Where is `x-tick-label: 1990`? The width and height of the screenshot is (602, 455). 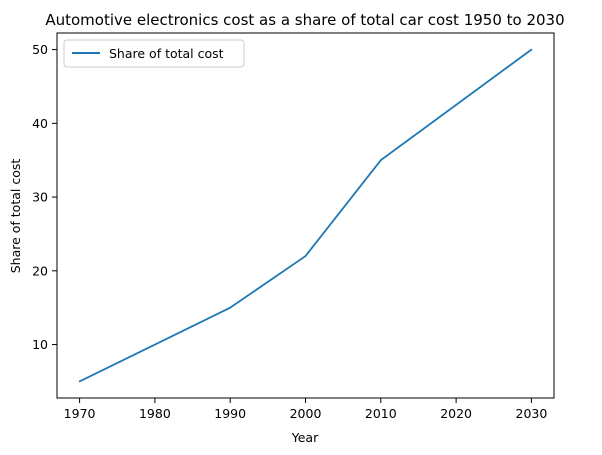 x-tick-label: 1990 is located at coordinates (230, 413).